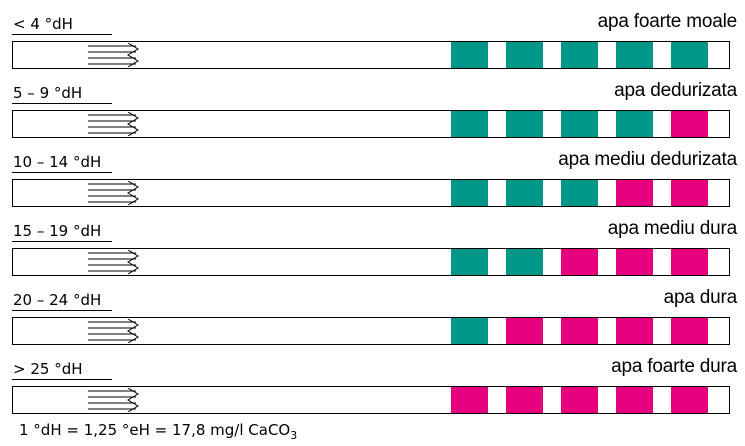  I want to click on water-type-label: apa dura, so click(700, 297).